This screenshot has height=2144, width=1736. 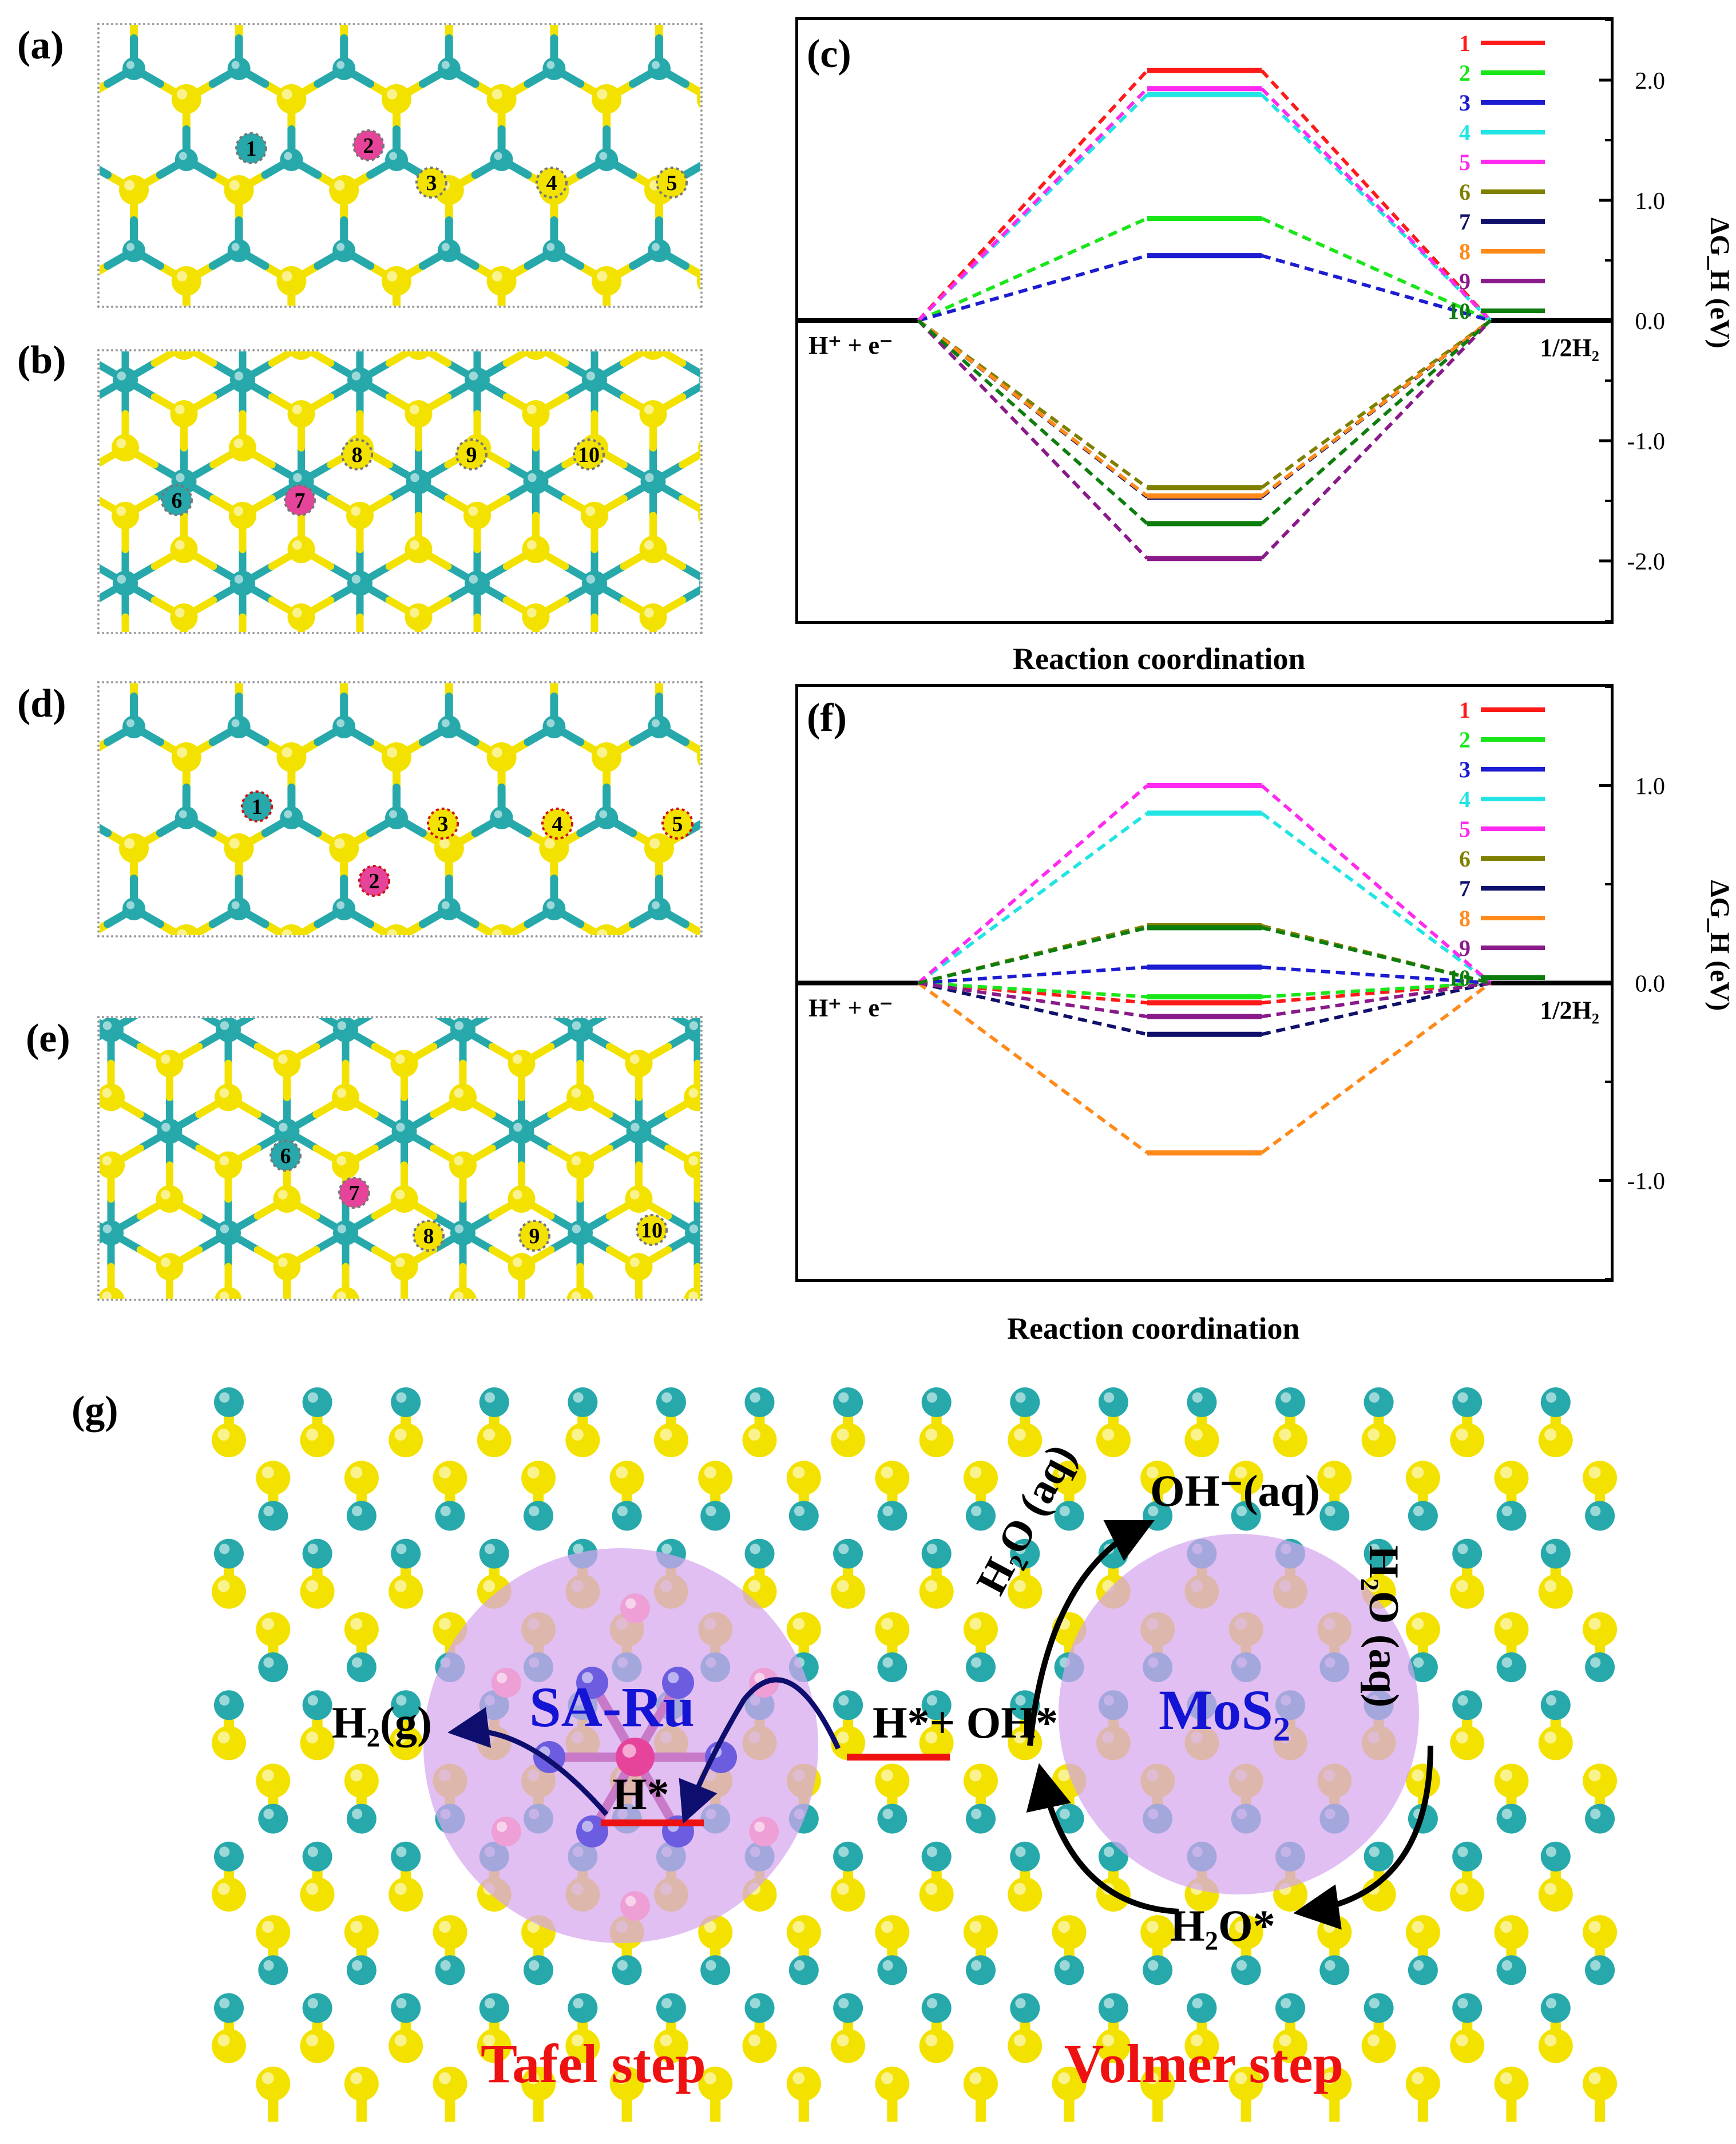 I want to click on structure-panel-a: 1 2 3 4 5, so click(x=400, y=165).